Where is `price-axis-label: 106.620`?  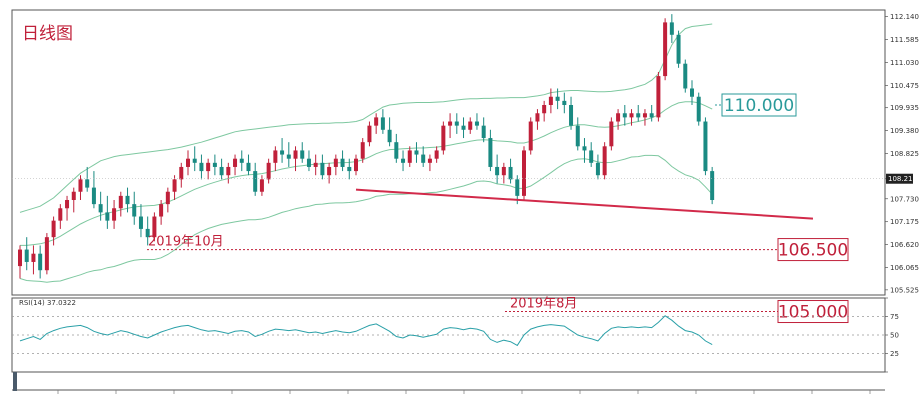
price-axis-label: 106.620 is located at coordinates (904, 245).